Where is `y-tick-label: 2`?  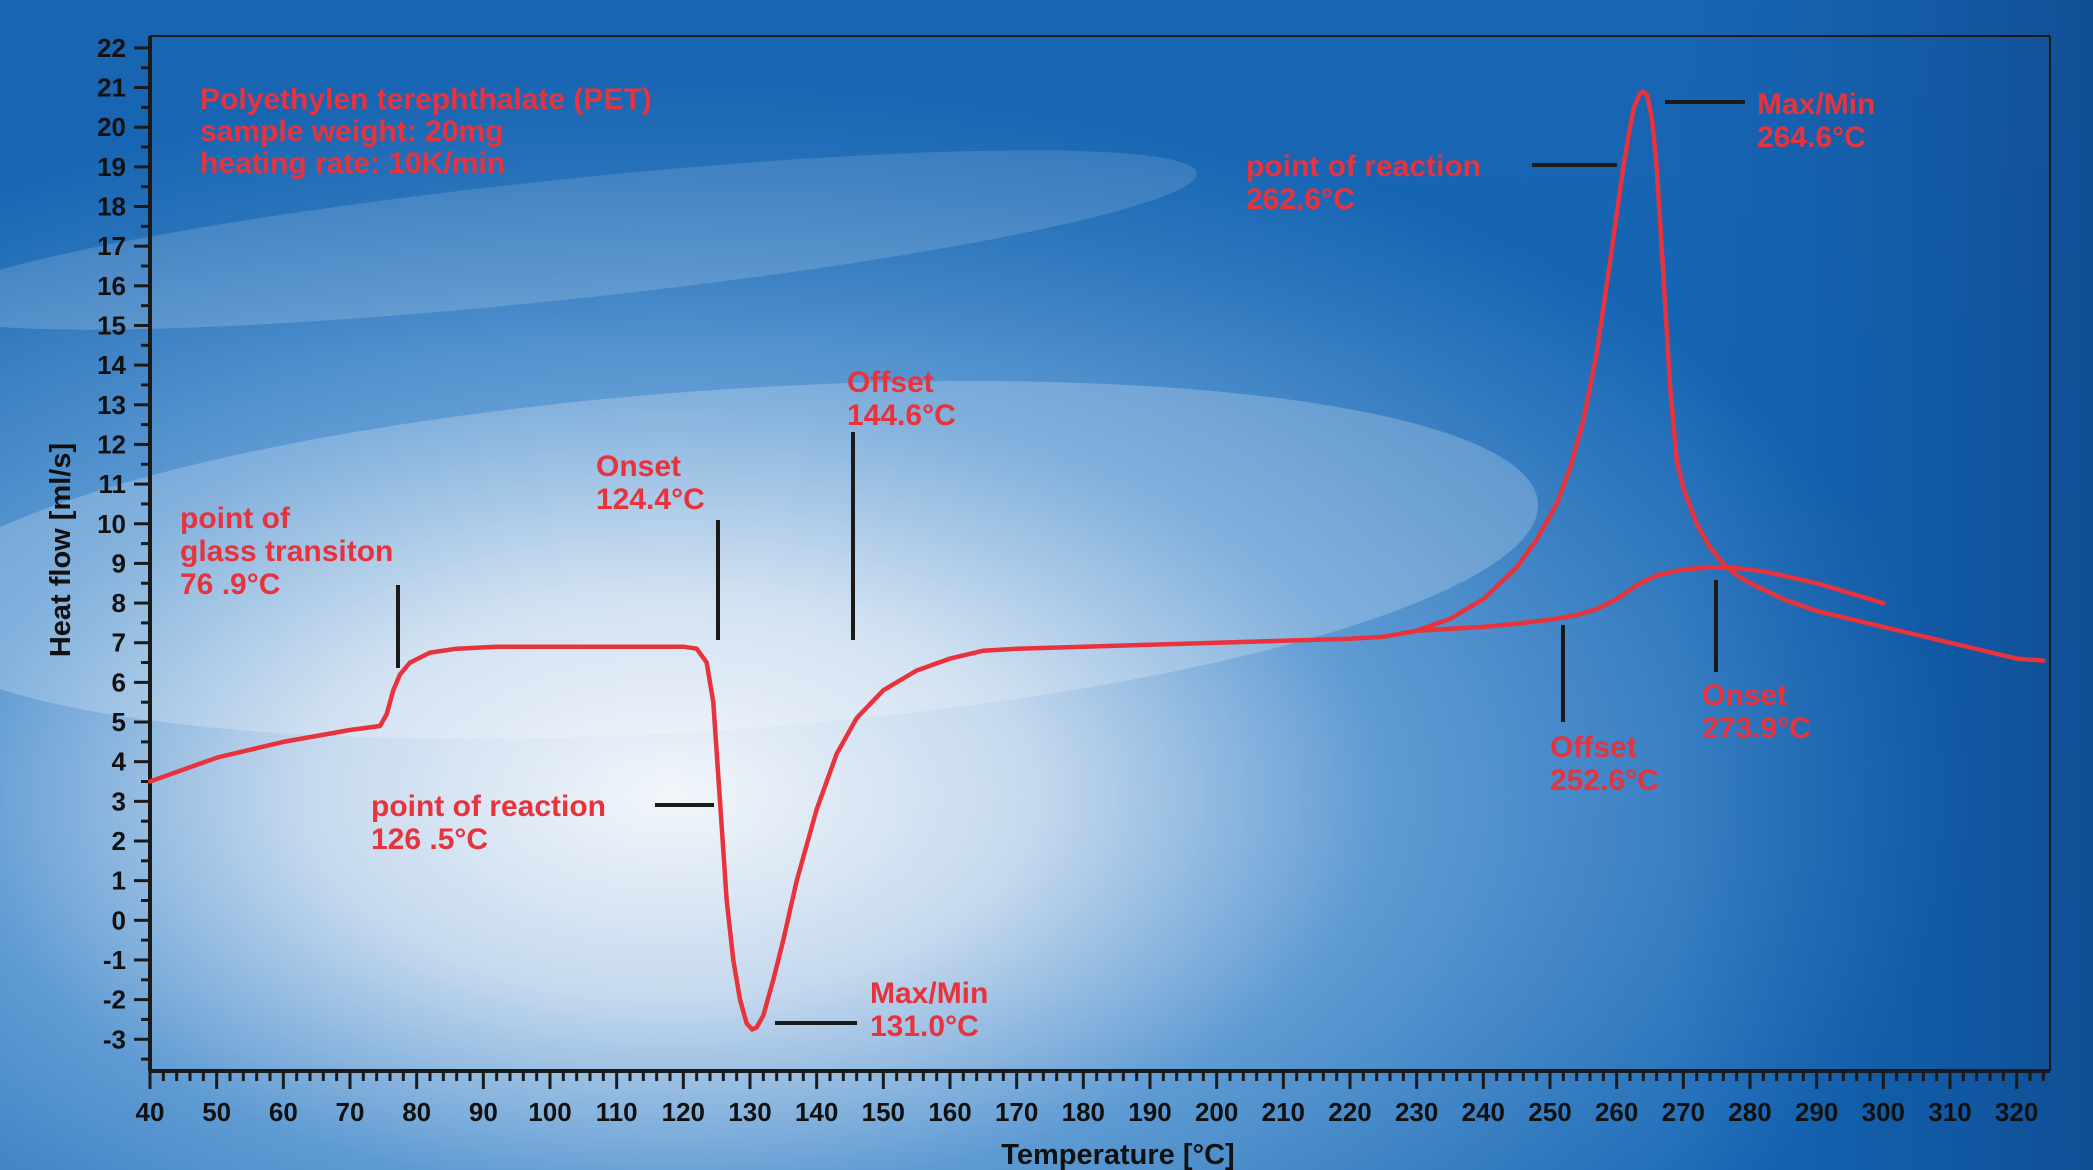
y-tick-label: 2 is located at coordinates (119, 841).